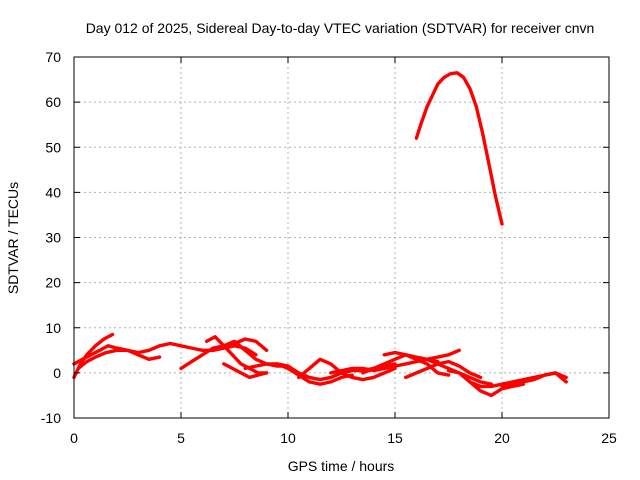  I want to click on y-tick-label: 20, so click(53, 283).